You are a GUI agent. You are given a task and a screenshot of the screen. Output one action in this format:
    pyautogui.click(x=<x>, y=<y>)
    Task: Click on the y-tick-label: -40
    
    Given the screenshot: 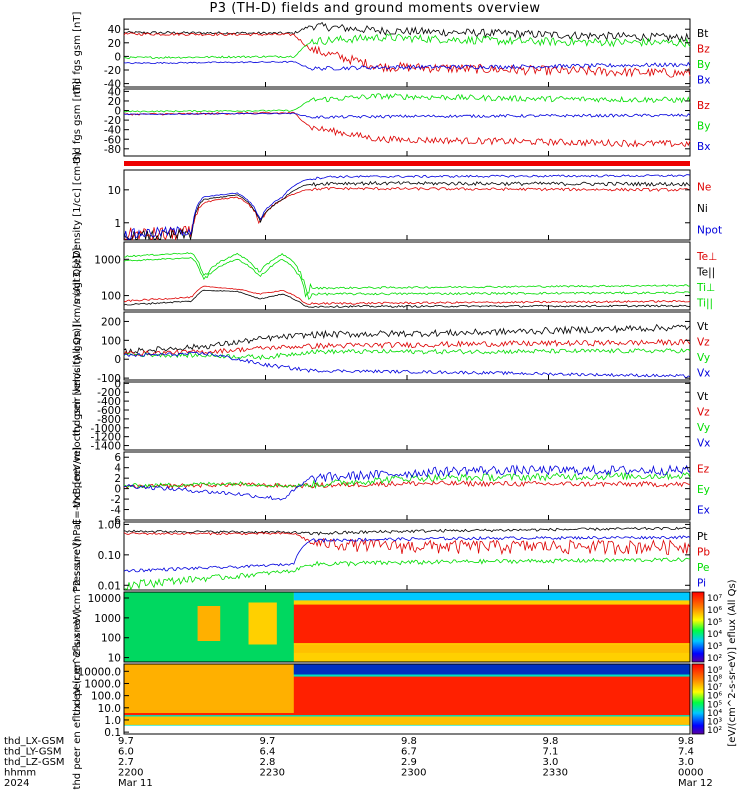 What is the action you would take?
    pyautogui.click(x=112, y=131)
    